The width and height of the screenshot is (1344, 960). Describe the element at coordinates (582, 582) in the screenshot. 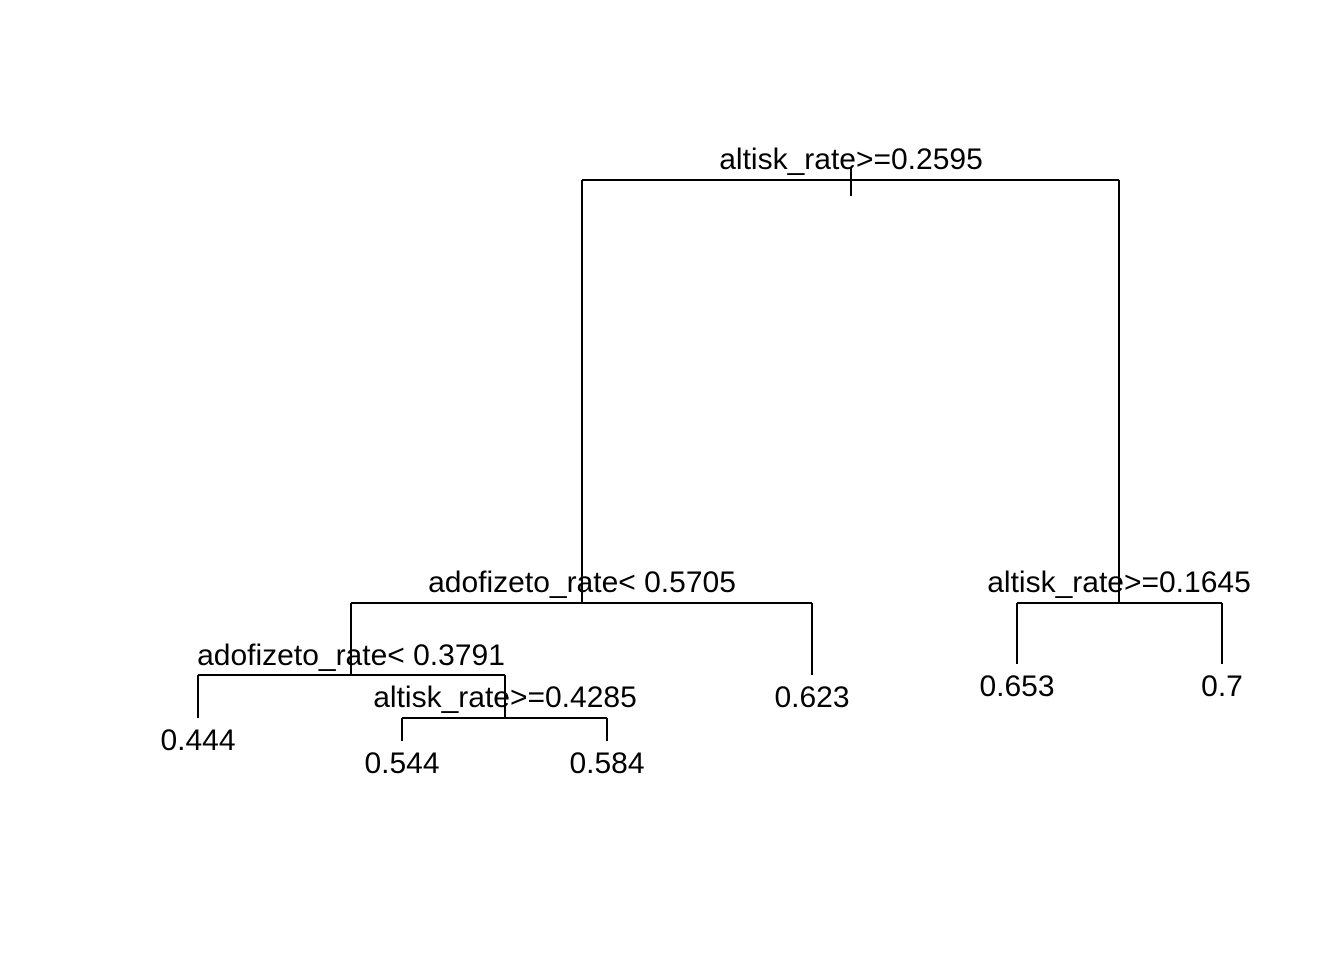

I see `left-split-label: adofizeto_rate< 0.5705` at that location.